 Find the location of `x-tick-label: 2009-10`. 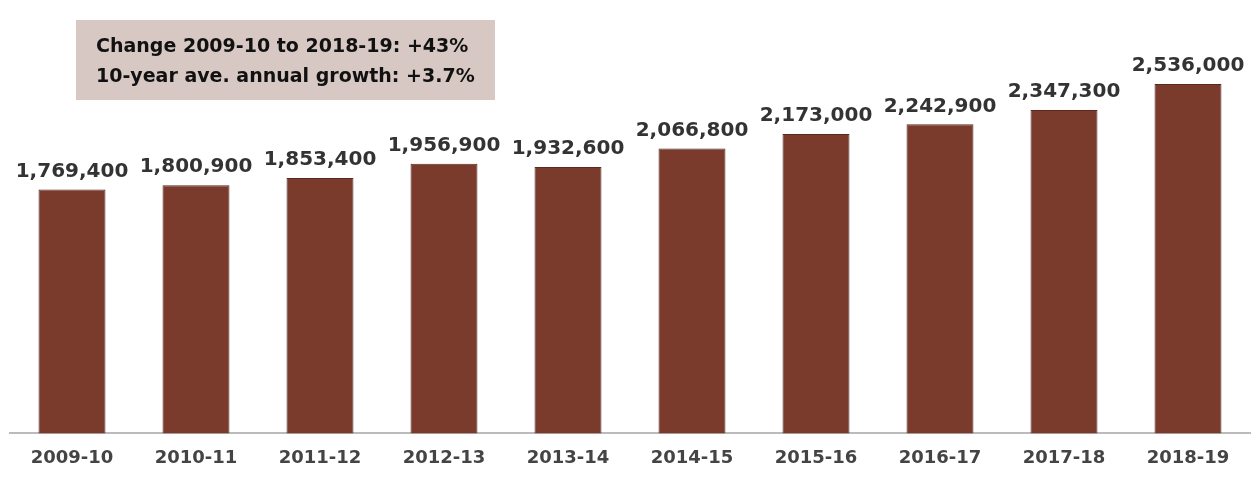

x-tick-label: 2009-10 is located at coordinates (72, 456).